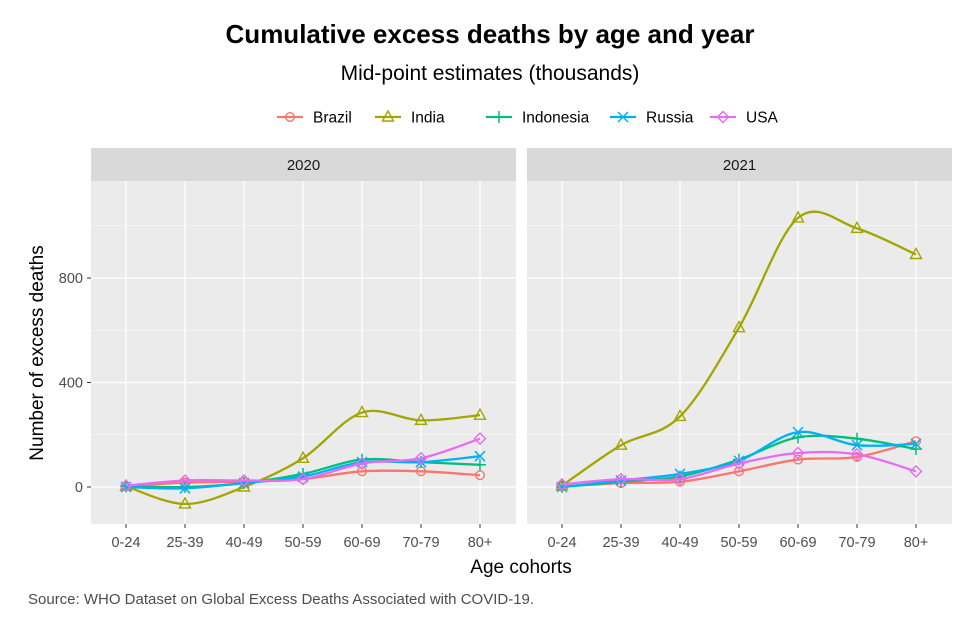 This screenshot has width=980, height=630. What do you see at coordinates (428, 118) in the screenshot?
I see `legend-label: India` at bounding box center [428, 118].